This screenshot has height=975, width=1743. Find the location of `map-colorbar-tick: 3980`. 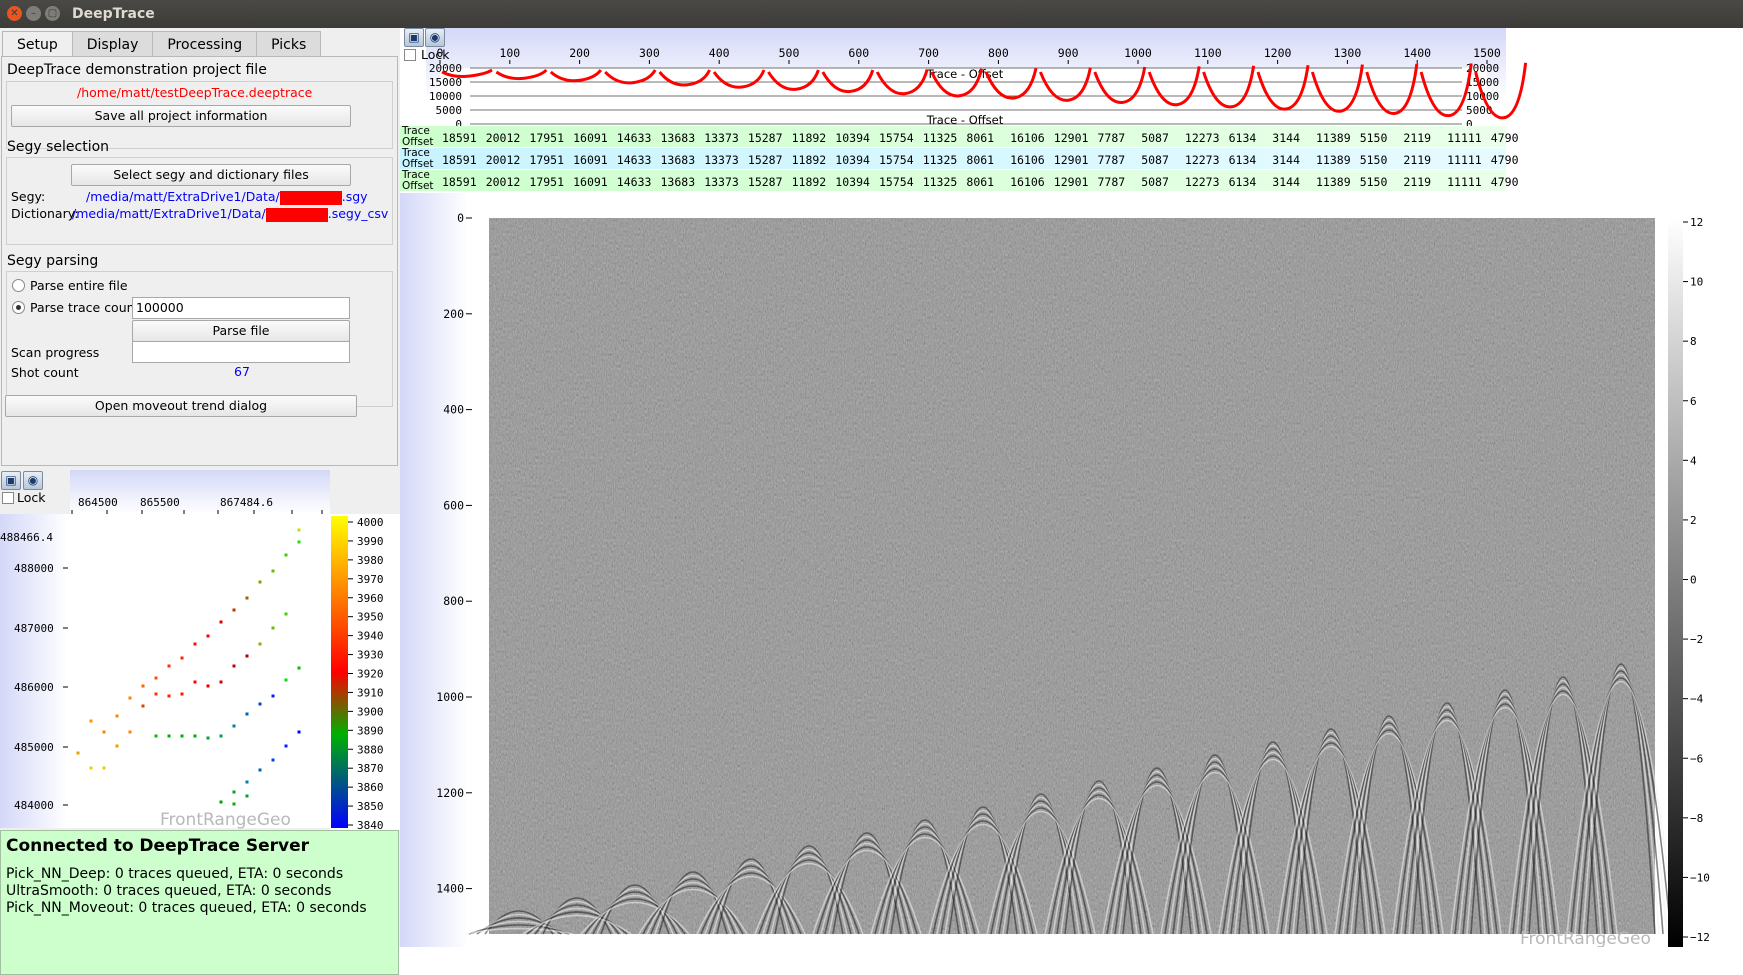

map-colorbar-tick: 3980 is located at coordinates (370, 560).